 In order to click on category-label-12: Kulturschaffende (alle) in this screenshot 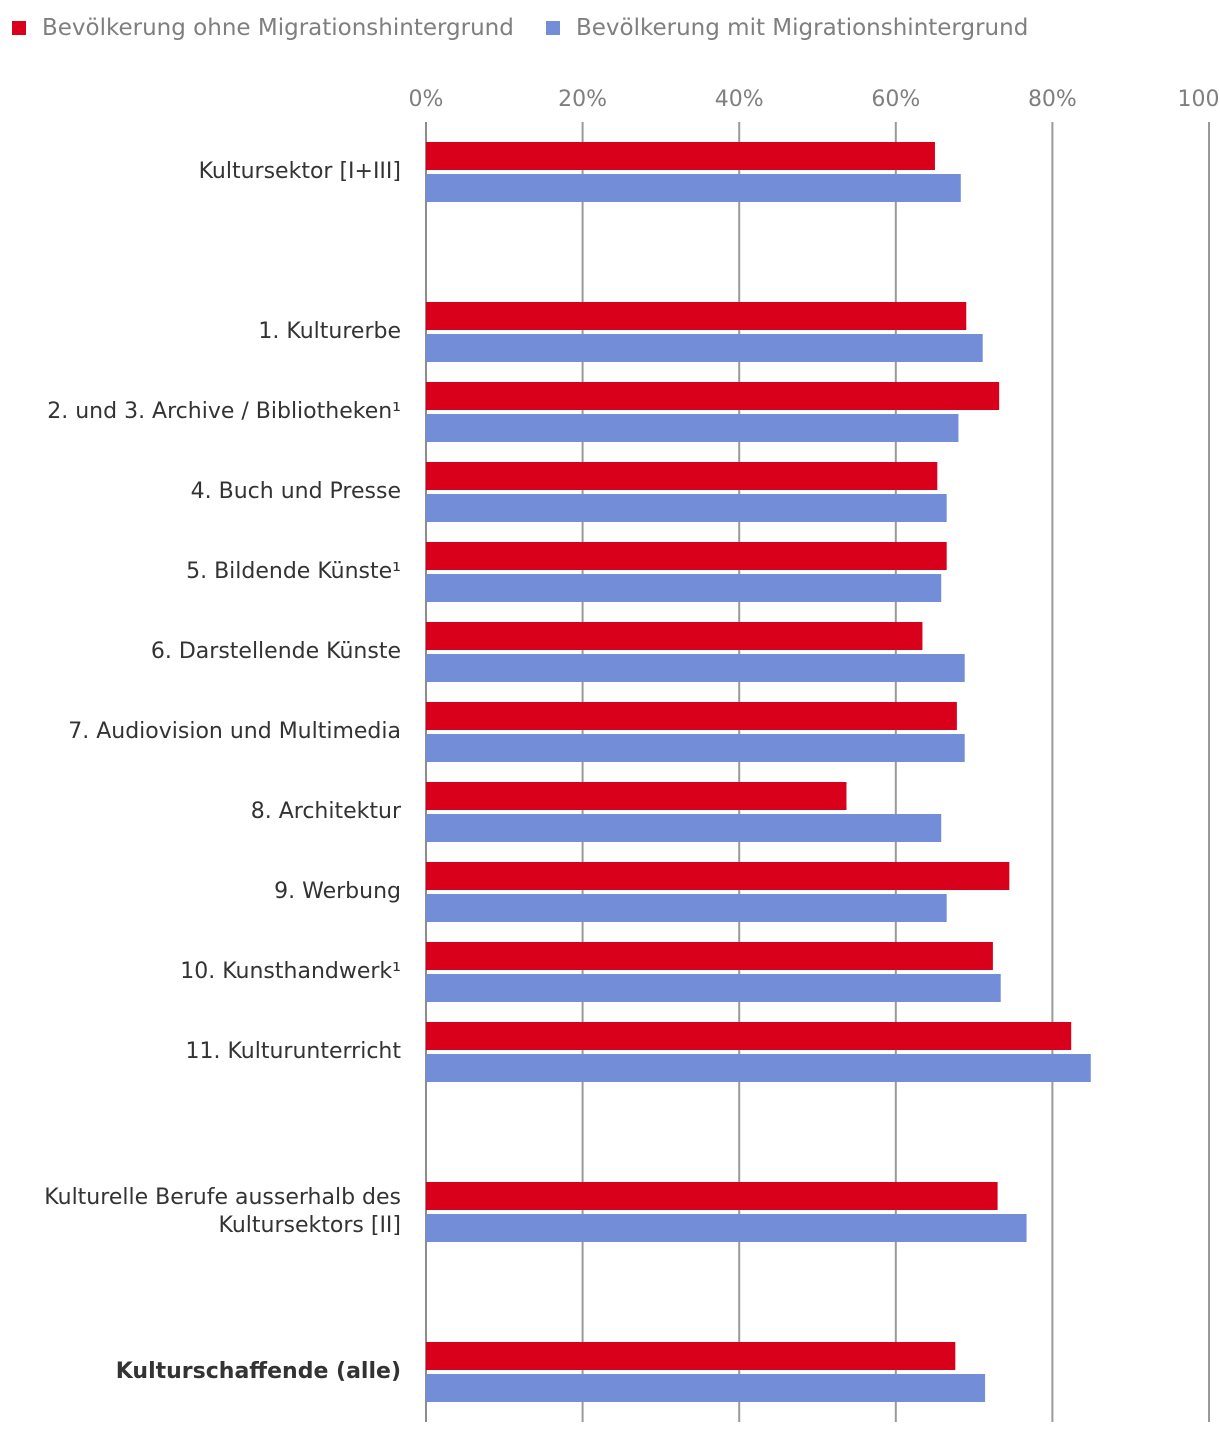, I will do `click(258, 1371)`.